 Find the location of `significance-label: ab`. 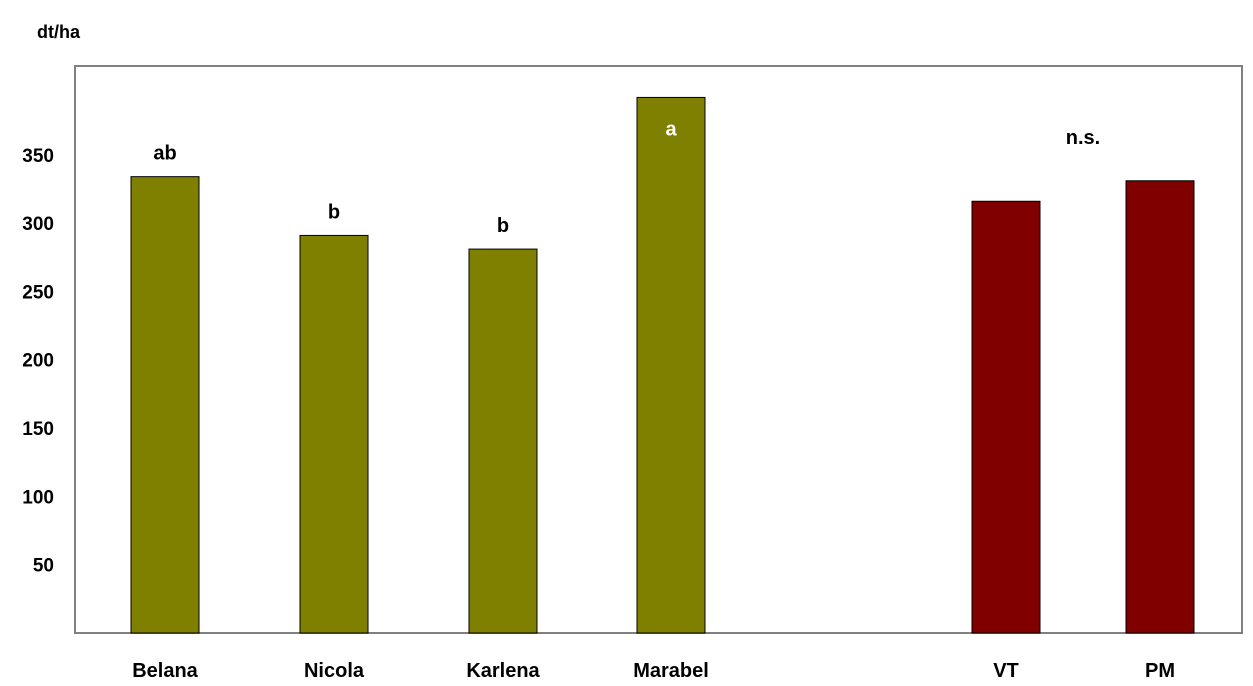

significance-label: ab is located at coordinates (164, 154).